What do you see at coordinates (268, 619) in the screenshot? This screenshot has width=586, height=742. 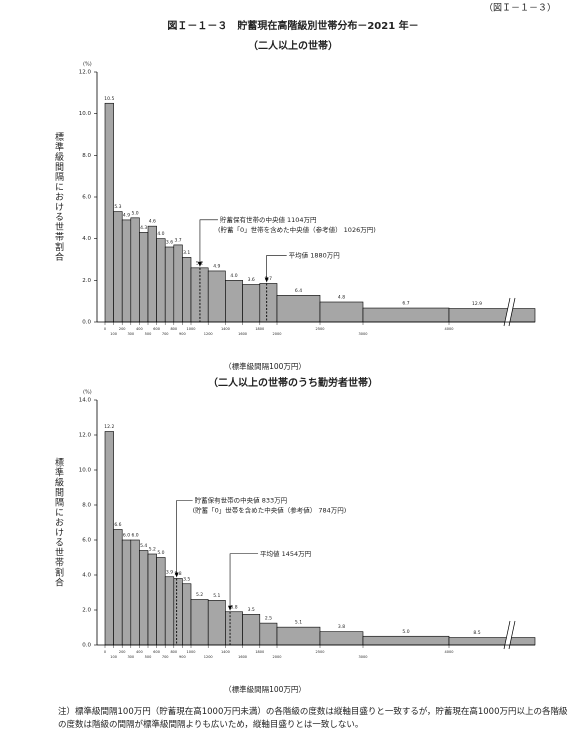 I see `value-label: 2.5` at bounding box center [268, 619].